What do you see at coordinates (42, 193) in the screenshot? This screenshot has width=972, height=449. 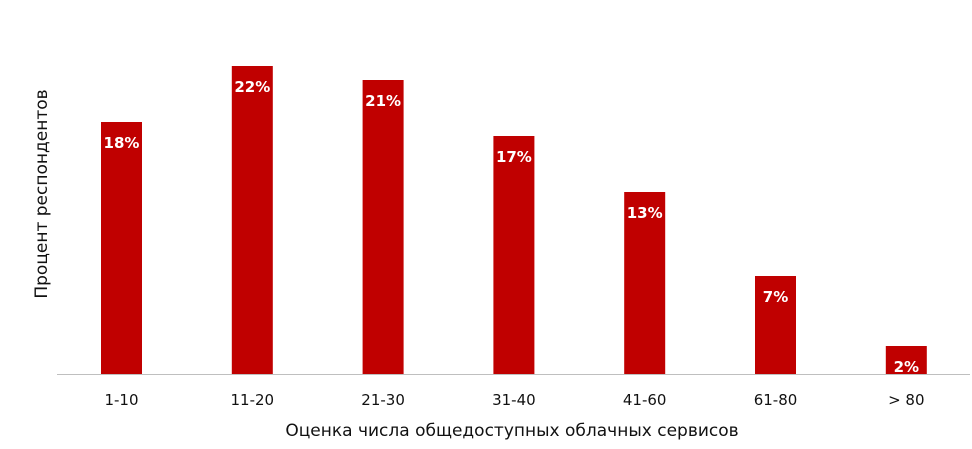 I see `y-axis-title: Процент респондентов` at bounding box center [42, 193].